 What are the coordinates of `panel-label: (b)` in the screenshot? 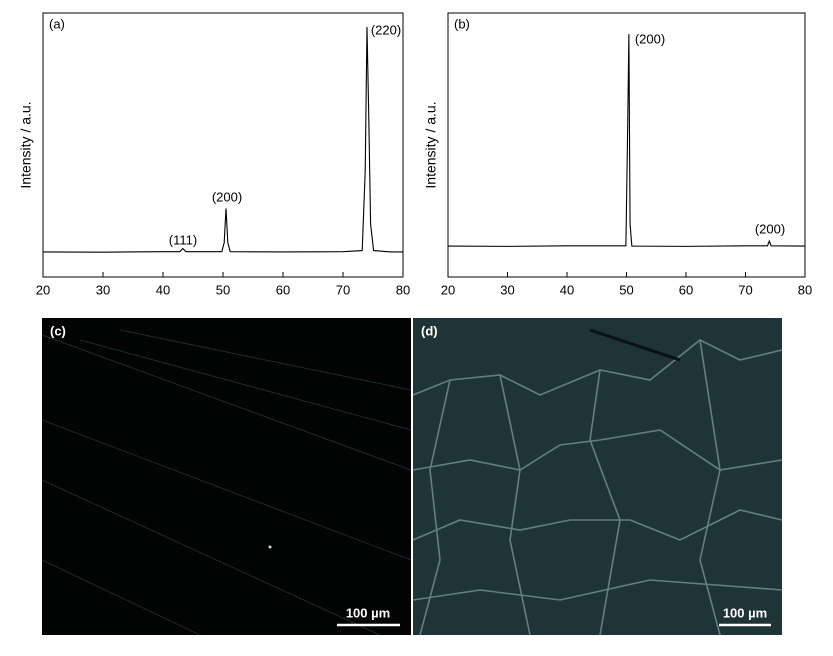 It's located at (462, 23).